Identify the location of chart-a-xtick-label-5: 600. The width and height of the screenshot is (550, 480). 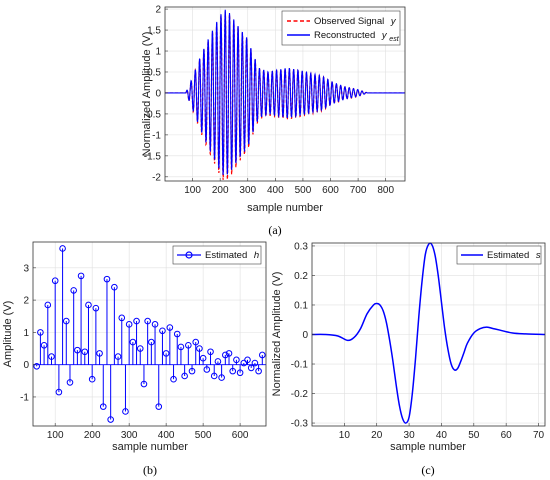
(330, 190).